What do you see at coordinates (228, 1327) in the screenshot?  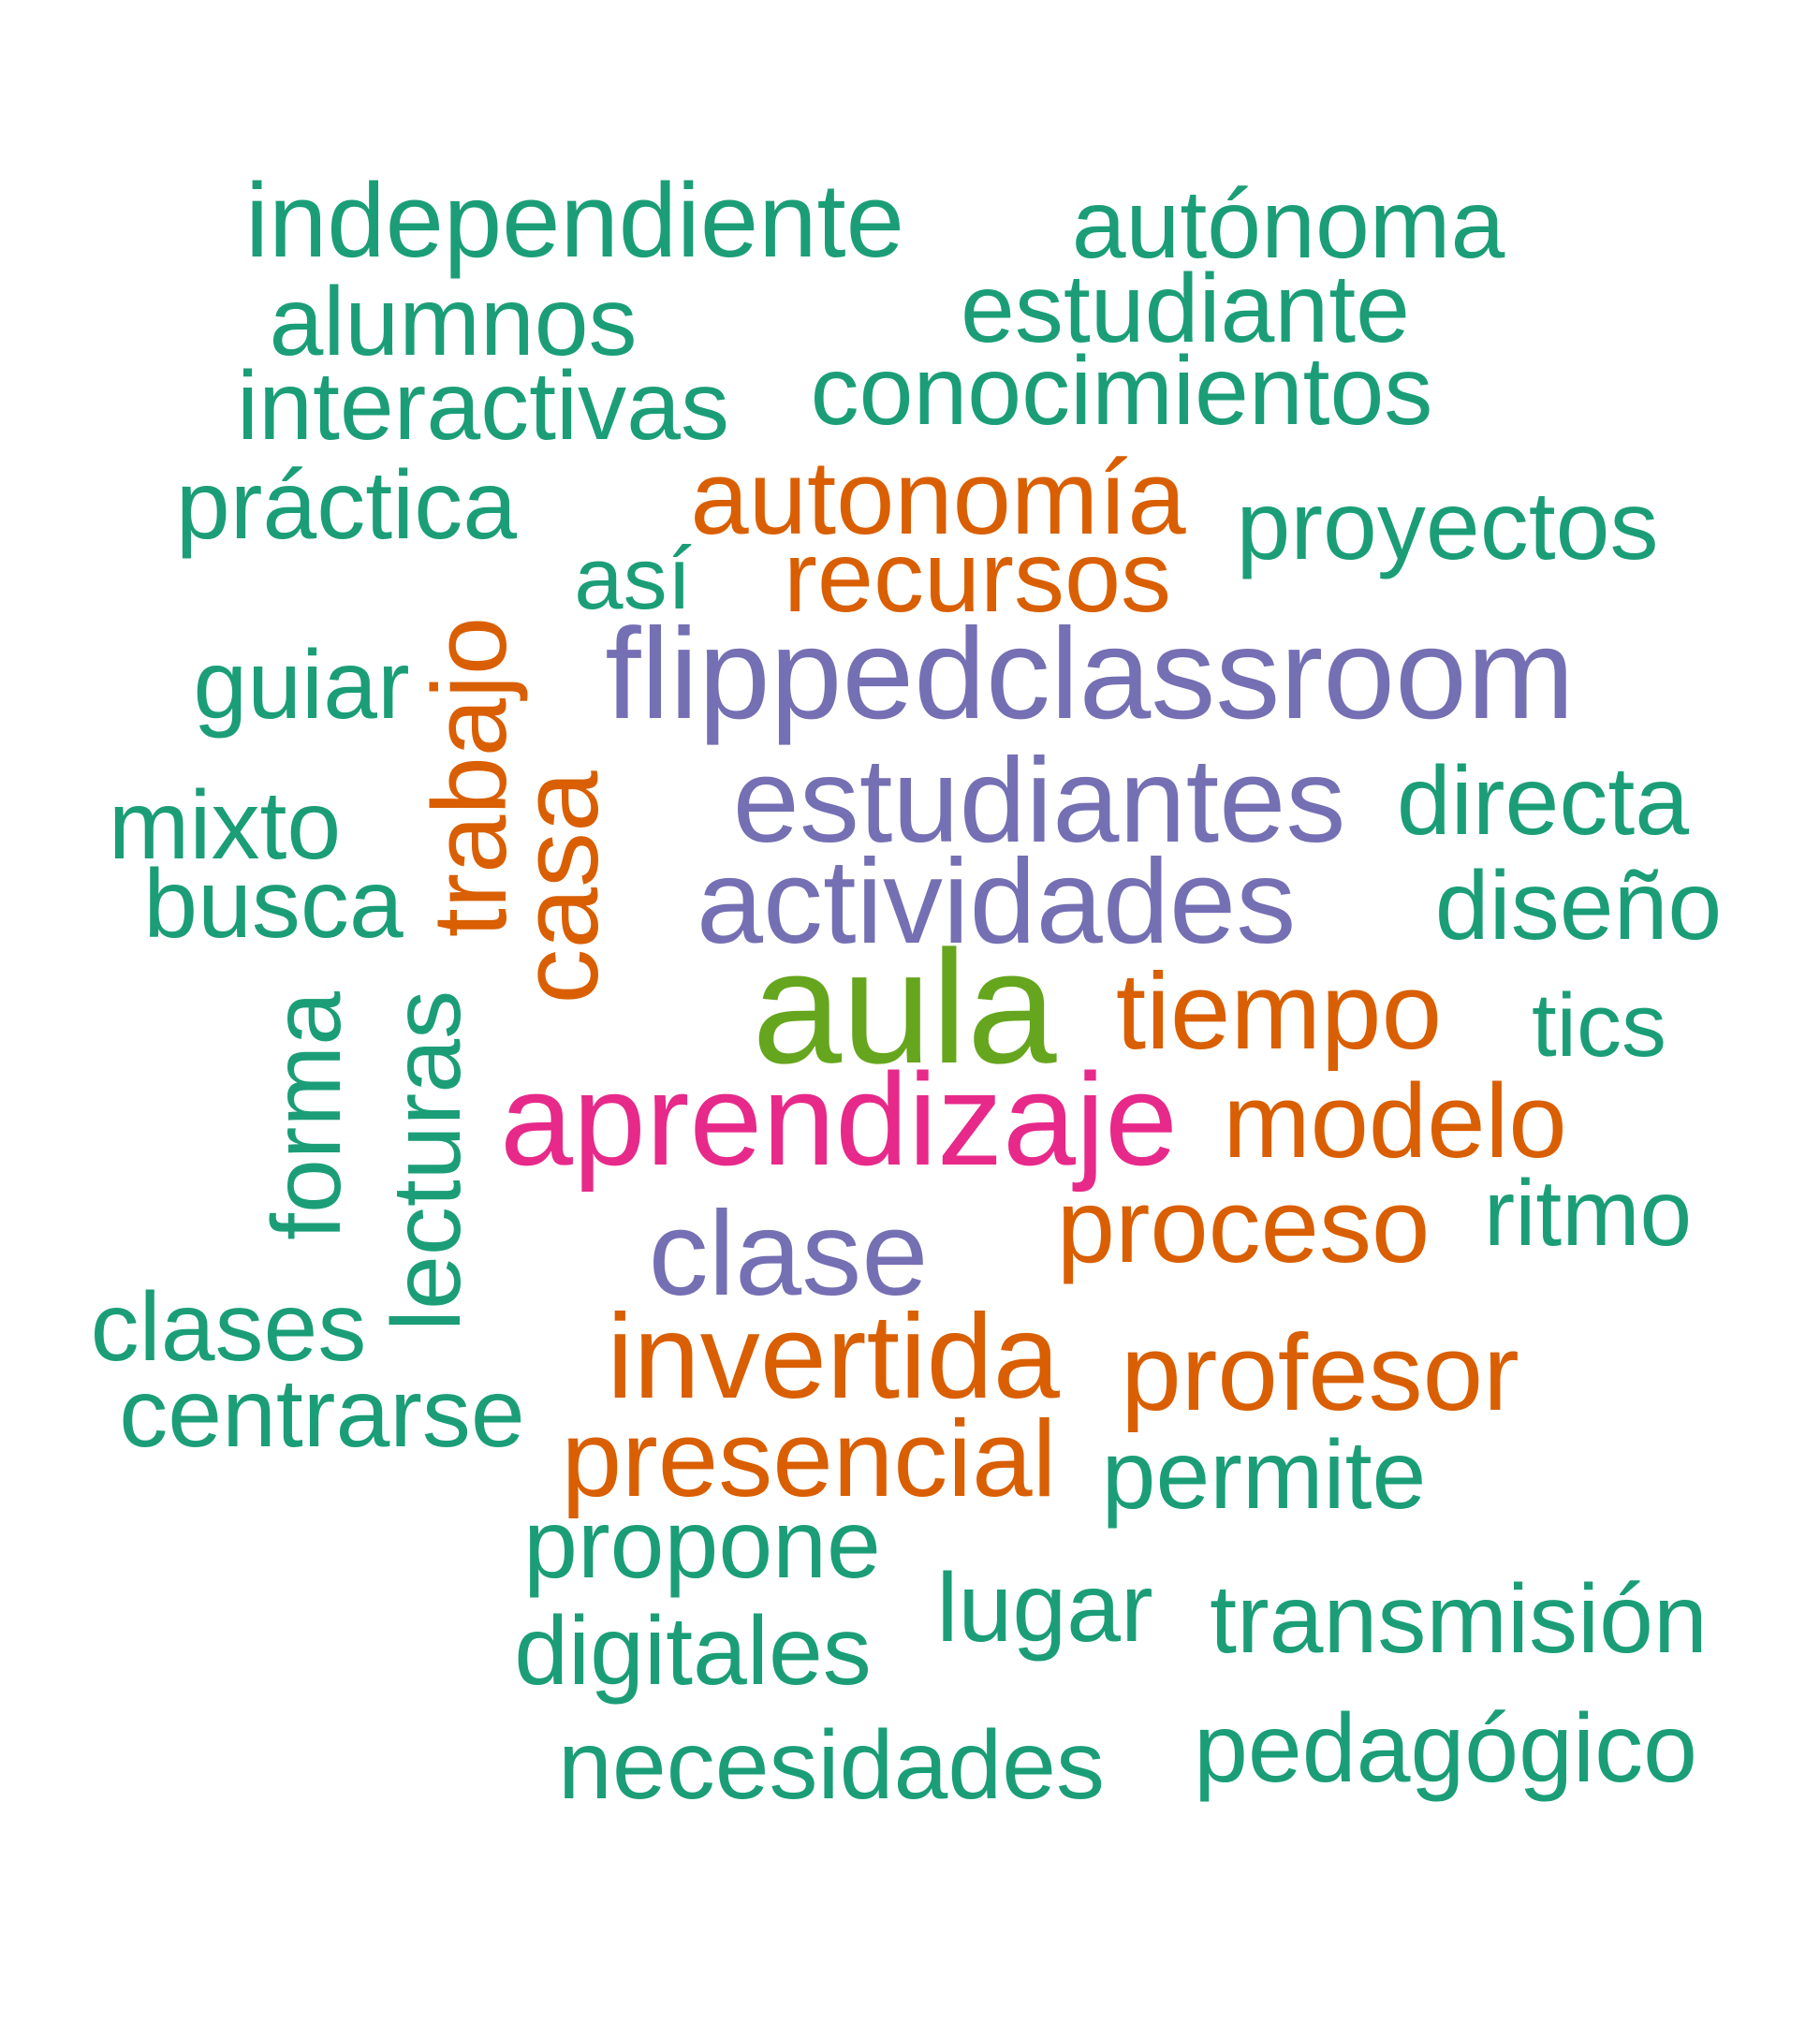 I see `word-clases: clases` at bounding box center [228, 1327].